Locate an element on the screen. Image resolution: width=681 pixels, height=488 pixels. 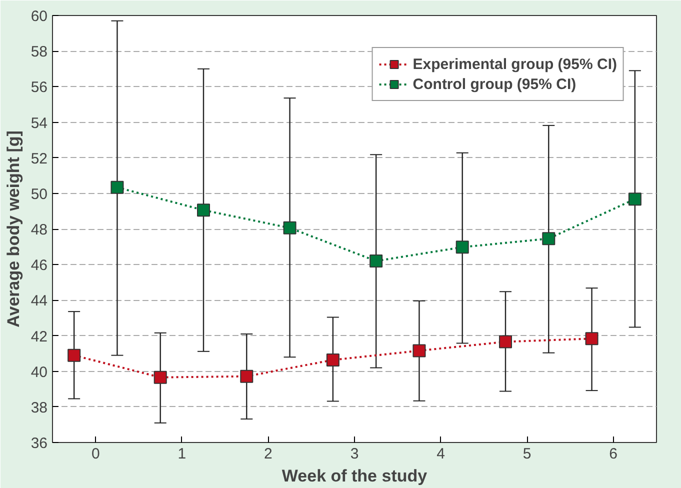
y-tick-label: 50 is located at coordinates (39, 194).